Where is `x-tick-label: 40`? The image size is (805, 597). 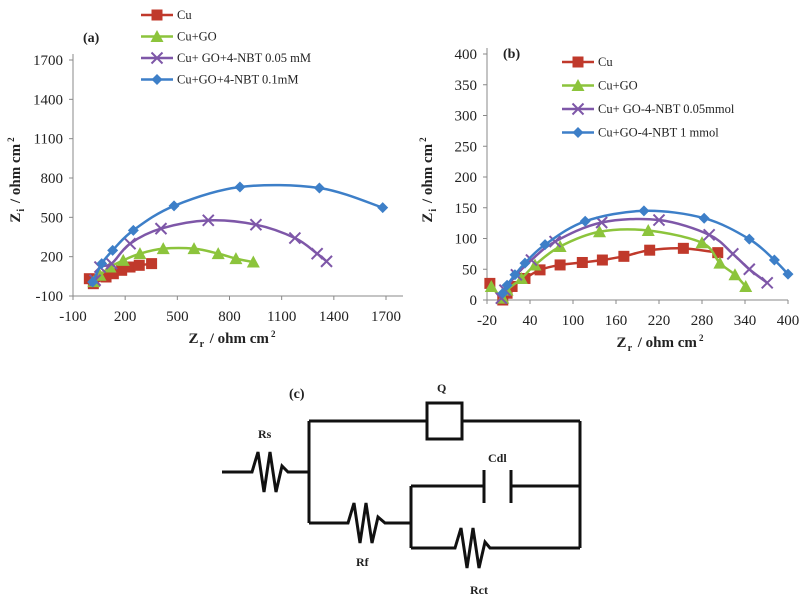 x-tick-label: 40 is located at coordinates (530, 321).